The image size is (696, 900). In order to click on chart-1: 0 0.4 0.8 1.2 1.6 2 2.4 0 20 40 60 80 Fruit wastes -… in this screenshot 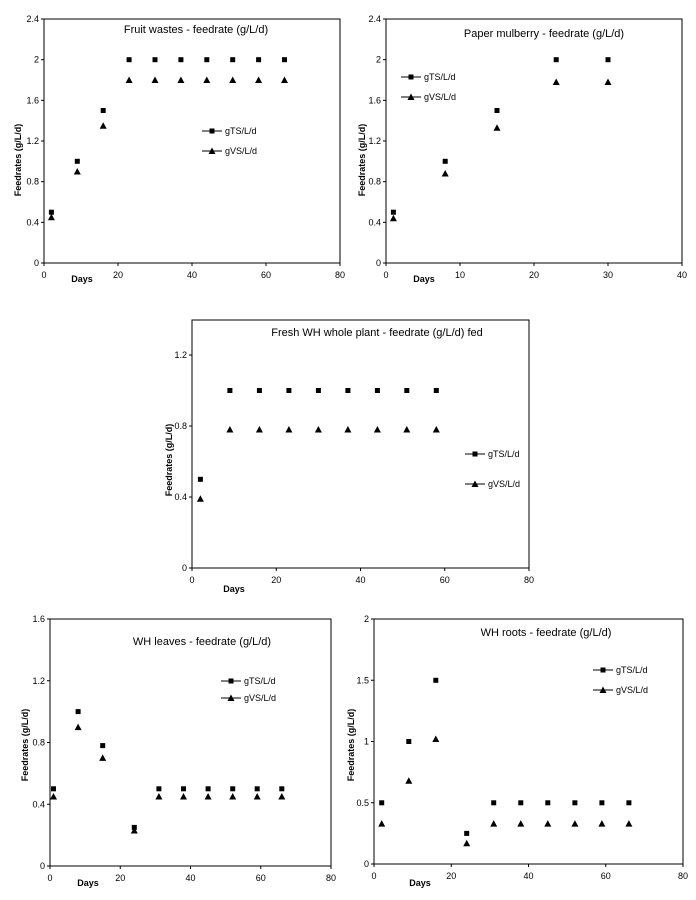, I will do `click(179, 149)`.